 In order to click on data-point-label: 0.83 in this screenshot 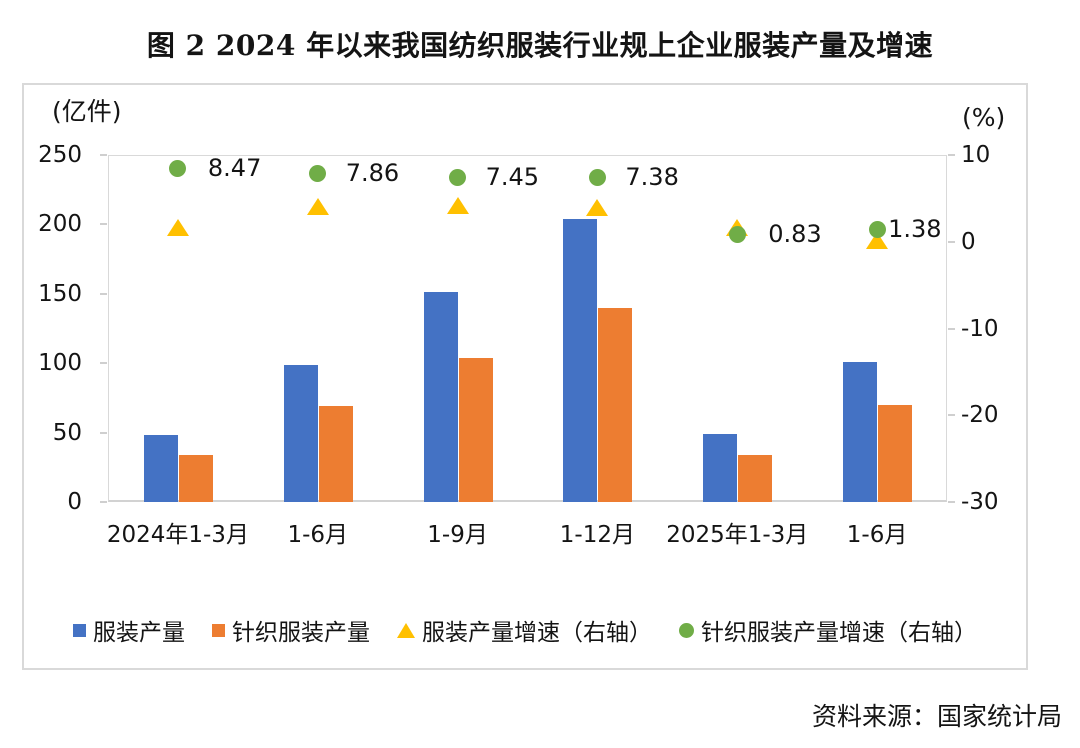, I will do `click(795, 234)`.